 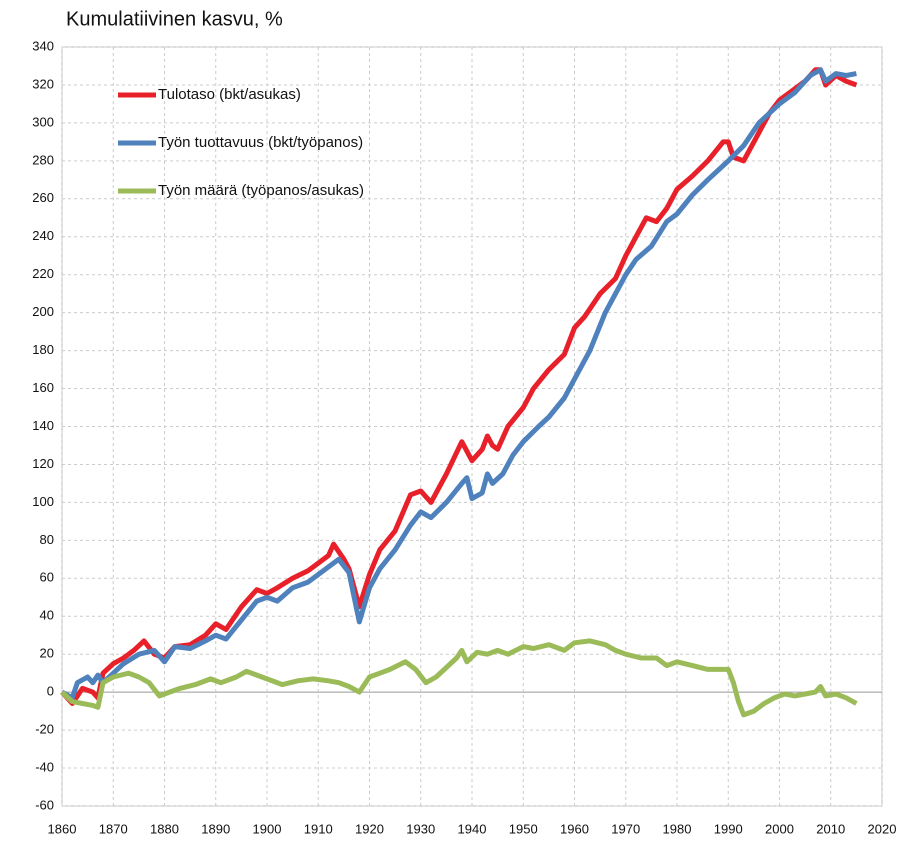 What do you see at coordinates (43, 197) in the screenshot?
I see `y-tick-label: 260` at bounding box center [43, 197].